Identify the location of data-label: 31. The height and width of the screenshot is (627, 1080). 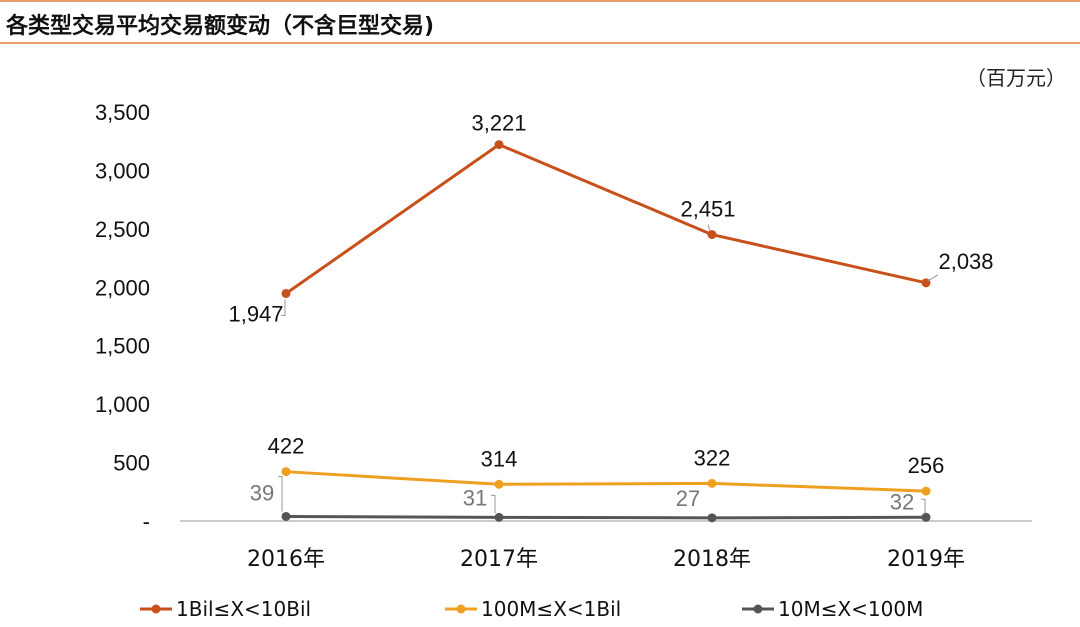
(475, 497).